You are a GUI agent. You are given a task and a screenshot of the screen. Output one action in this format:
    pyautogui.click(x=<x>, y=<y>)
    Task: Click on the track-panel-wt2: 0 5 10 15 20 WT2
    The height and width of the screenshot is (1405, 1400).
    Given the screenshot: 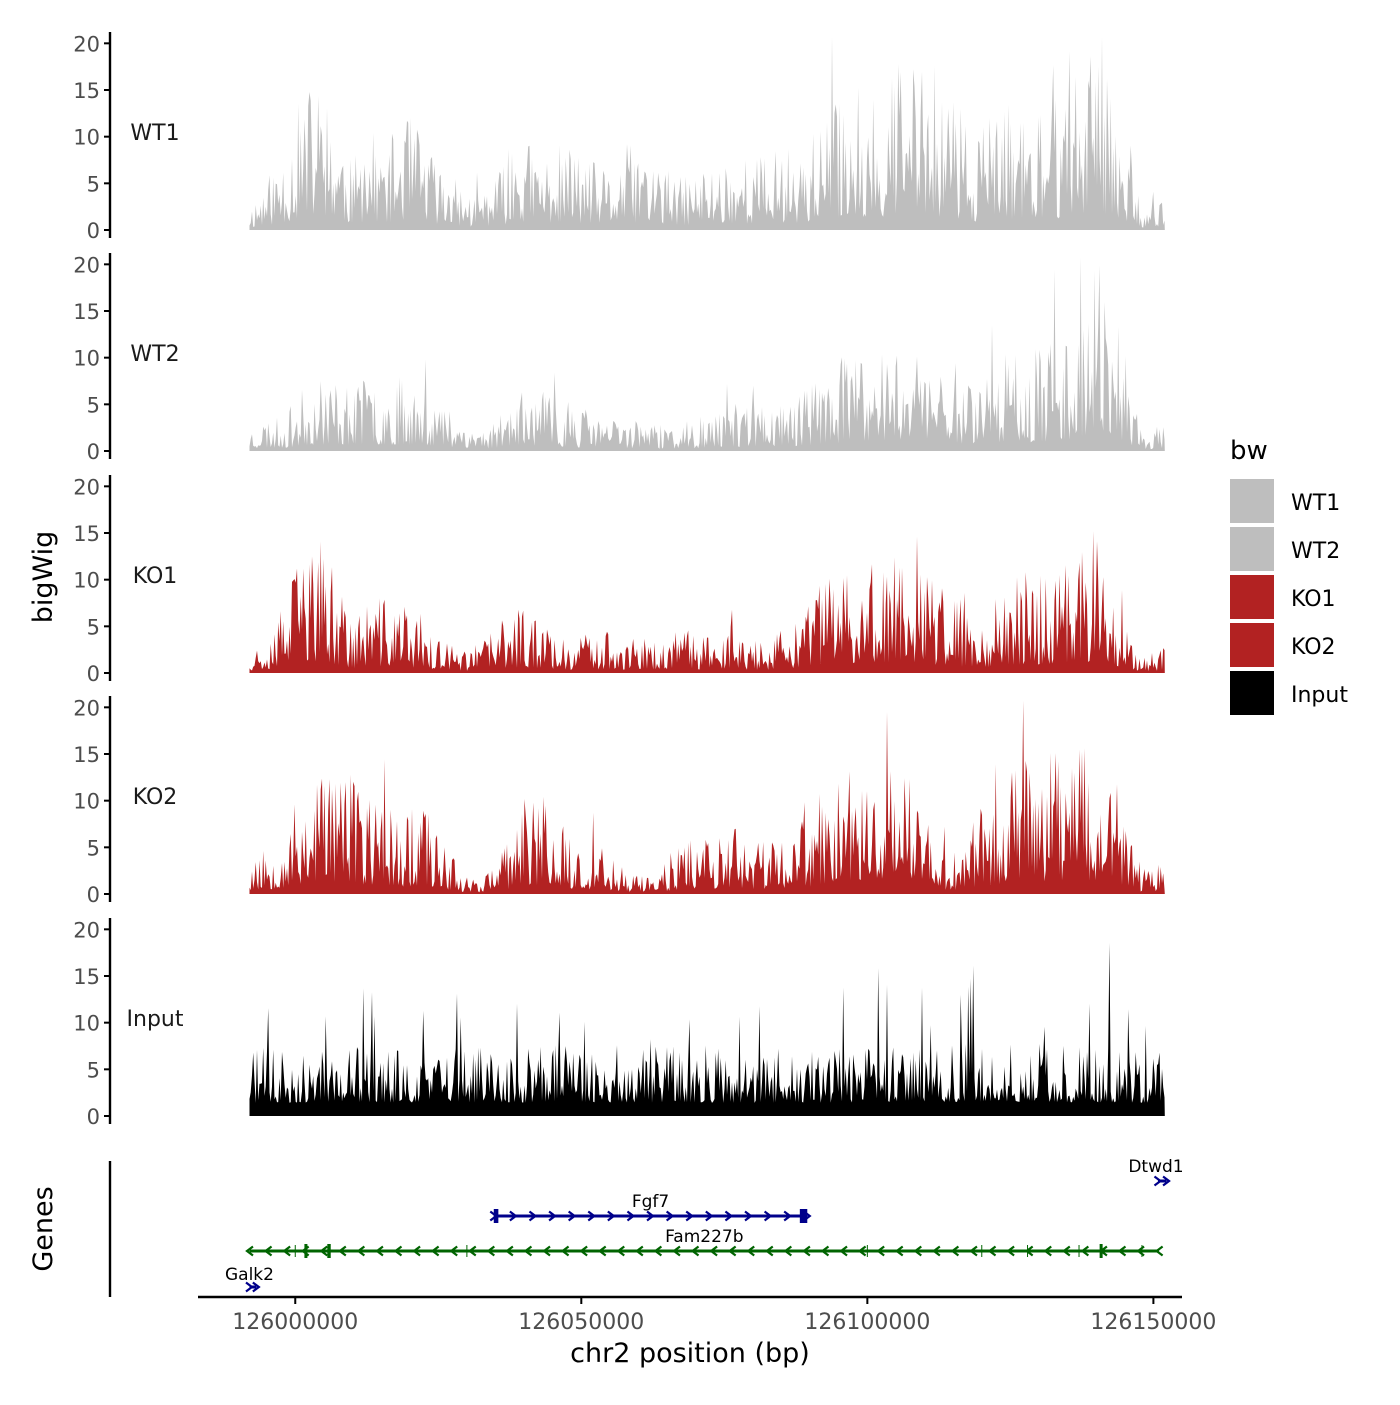 What is the action you would take?
    pyautogui.click(x=619, y=358)
    